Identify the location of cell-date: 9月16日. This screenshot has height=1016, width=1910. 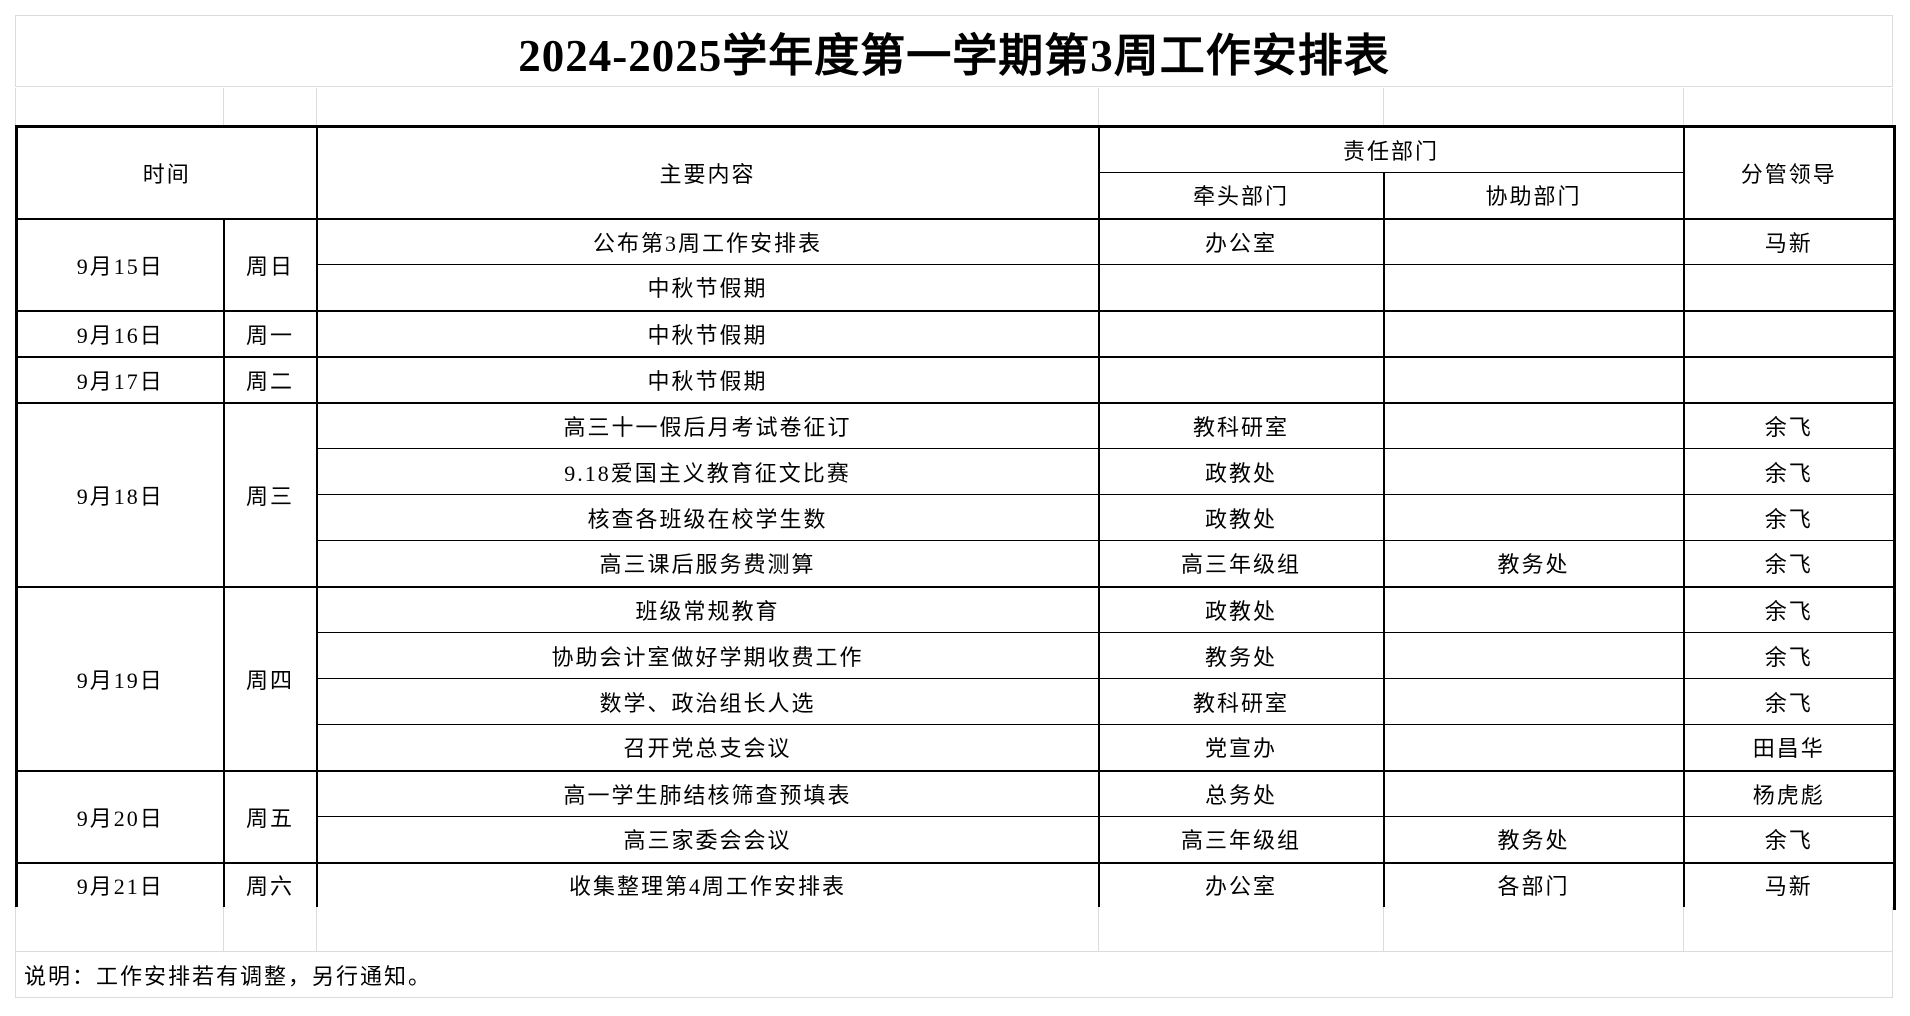
(120, 333).